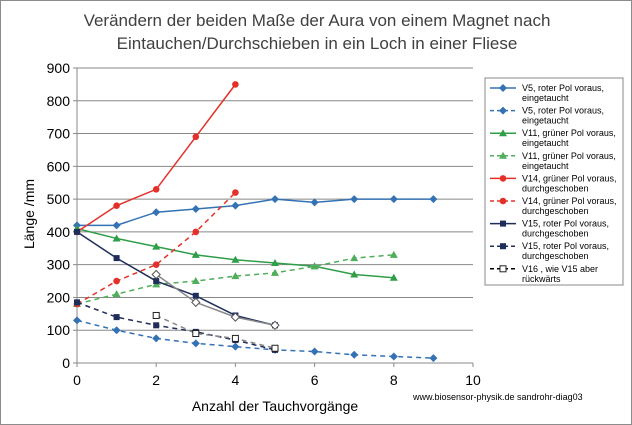 Image resolution: width=632 pixels, height=425 pixels. What do you see at coordinates (59, 134) in the screenshot?
I see `y-tick-label: 700` at bounding box center [59, 134].